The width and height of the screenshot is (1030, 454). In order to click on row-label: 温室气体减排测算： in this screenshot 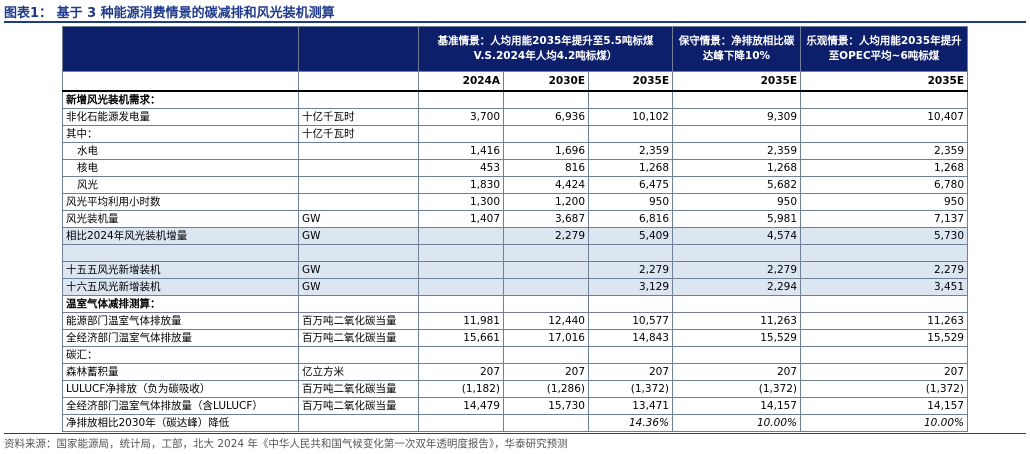, I will do `click(180, 304)`.